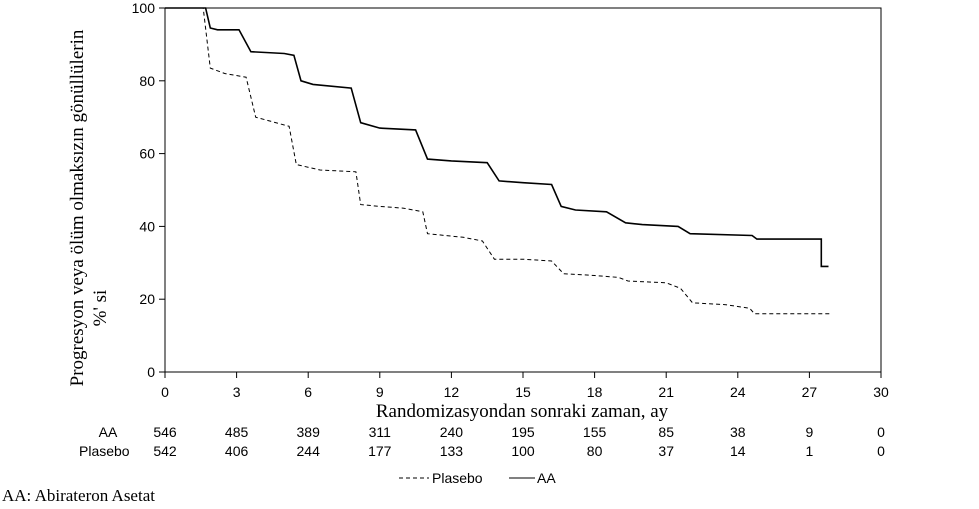 This screenshot has width=979, height=509. What do you see at coordinates (165, 451) in the screenshot?
I see `risk-cell-plasebo-0: 542` at bounding box center [165, 451].